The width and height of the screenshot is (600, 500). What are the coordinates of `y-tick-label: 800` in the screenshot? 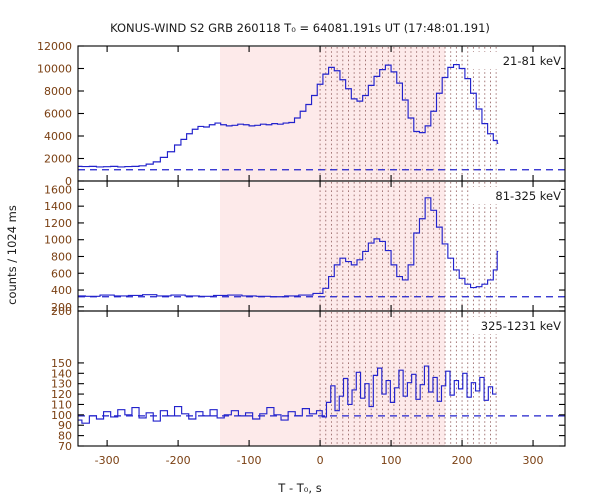 It's located at (61, 256).